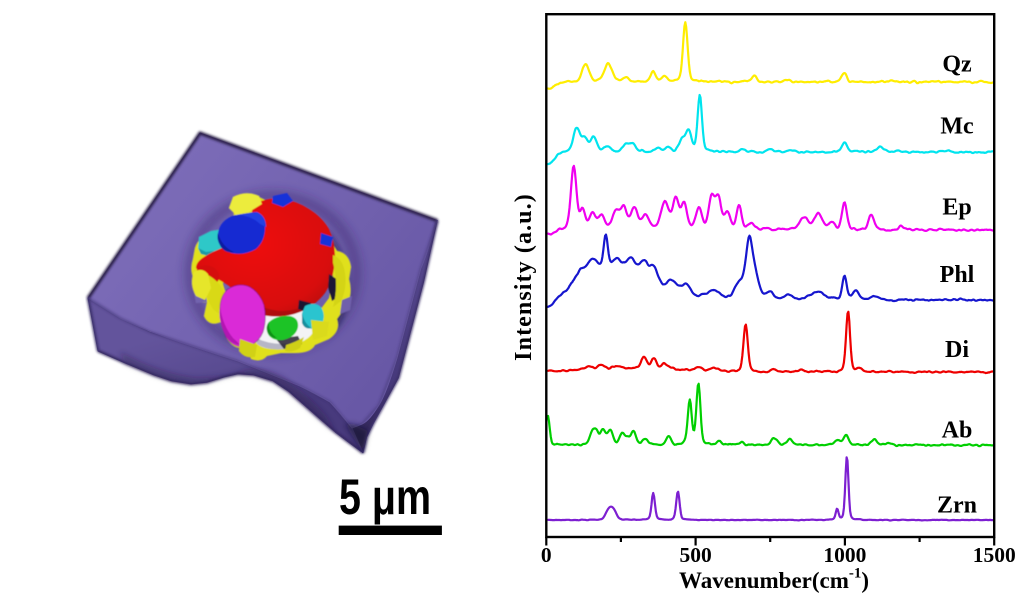 The height and width of the screenshot is (614, 1024). I want to click on svg-text: 1500, so click(994, 555).